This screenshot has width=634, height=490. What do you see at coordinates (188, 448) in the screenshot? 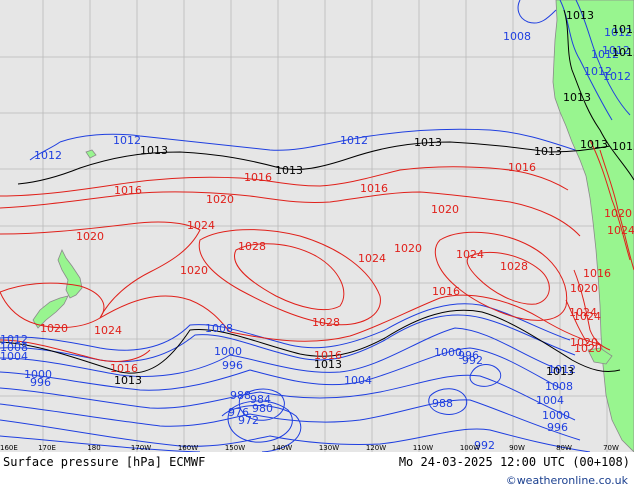
I see `longitude-tick: 160W` at bounding box center [188, 448].